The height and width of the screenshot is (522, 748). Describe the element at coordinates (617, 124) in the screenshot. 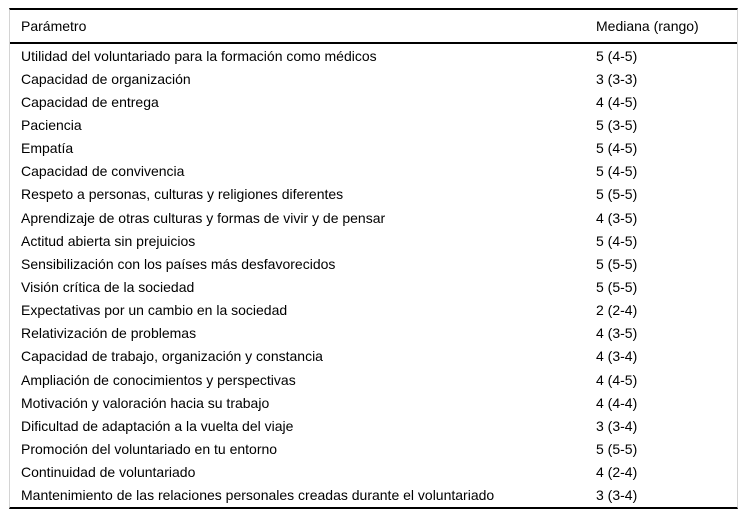

I see `median-range-cell: 5 (3-5)` at that location.